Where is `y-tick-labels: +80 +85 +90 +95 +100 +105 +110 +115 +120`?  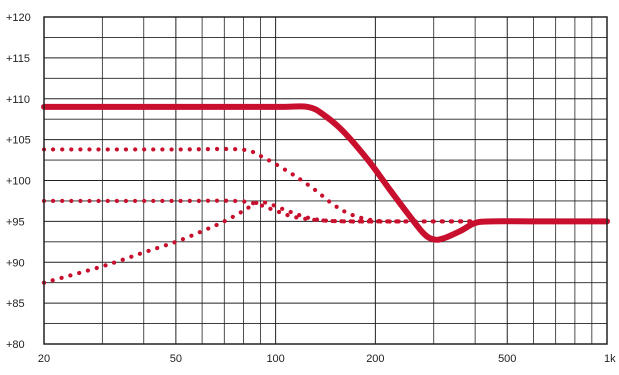 y-tick-labels: +80 +85 +90 +95 +100 +105 +110 +115 +120 is located at coordinates (18, 181).